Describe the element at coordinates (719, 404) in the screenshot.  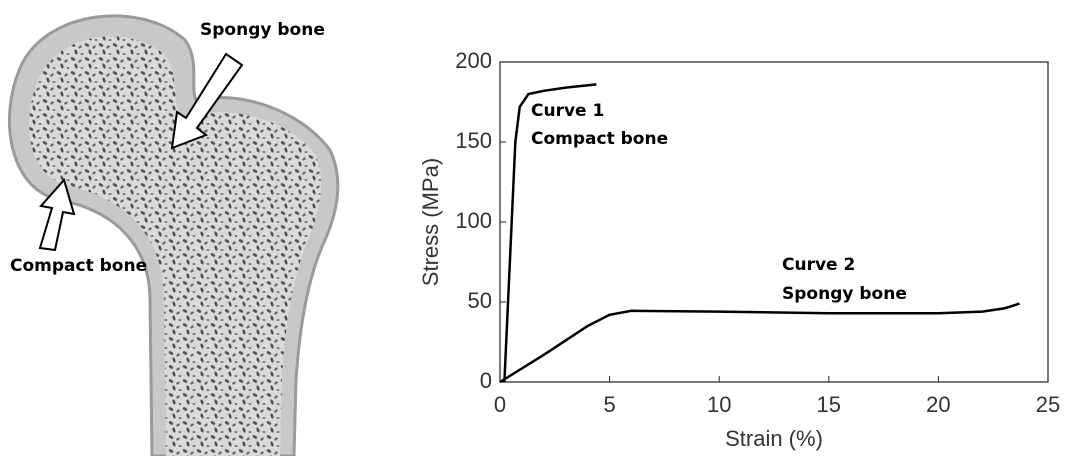
I see `x-tick-label: 10` at that location.